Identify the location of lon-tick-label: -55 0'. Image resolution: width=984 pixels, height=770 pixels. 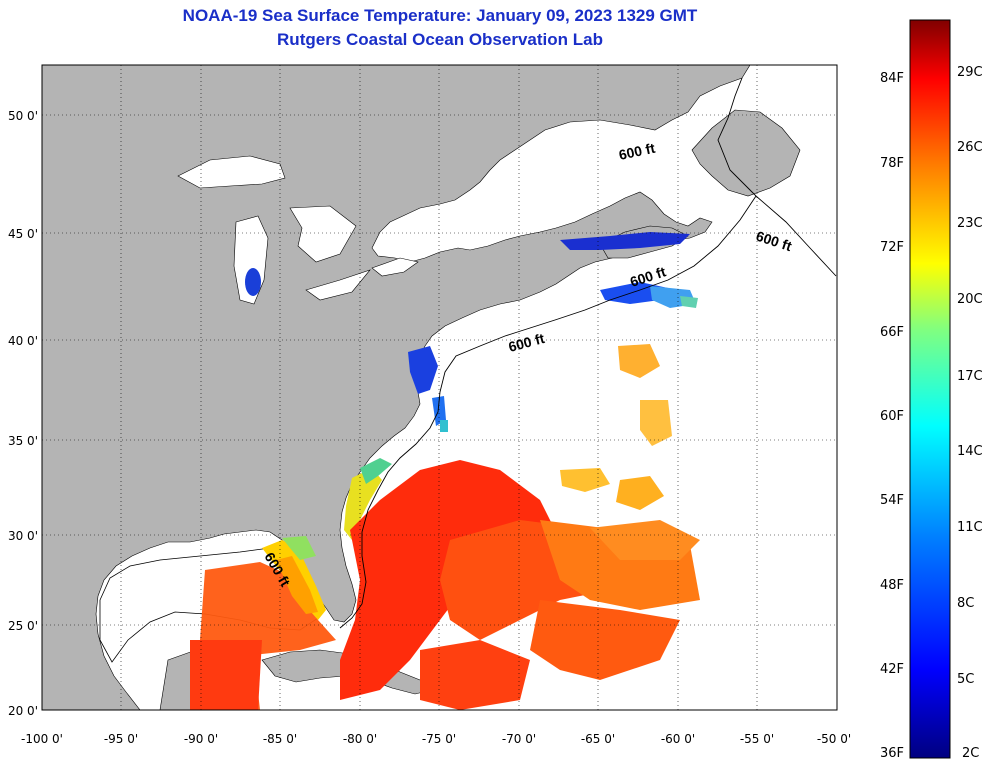
(757, 739).